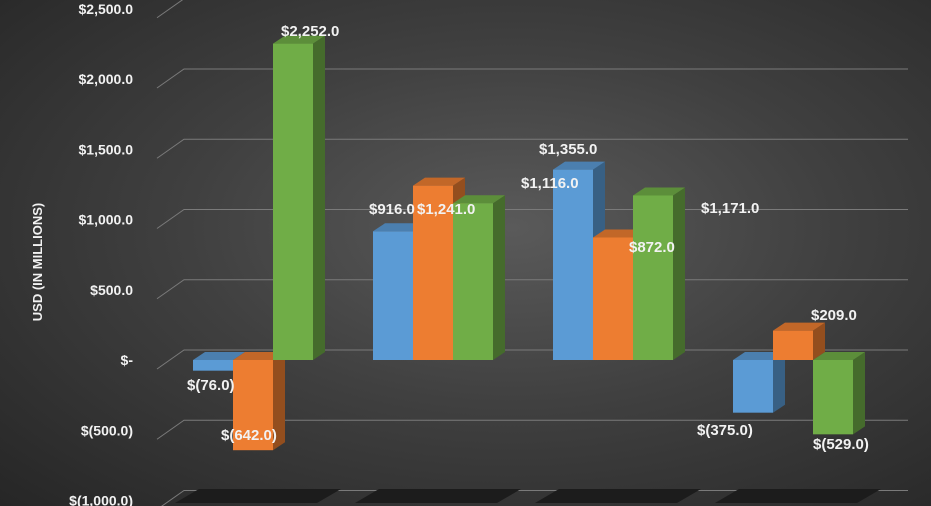 This screenshot has width=931, height=506. Describe the element at coordinates (101, 499) in the screenshot. I see `y-tick-label: $(1,000.0)` at that location.